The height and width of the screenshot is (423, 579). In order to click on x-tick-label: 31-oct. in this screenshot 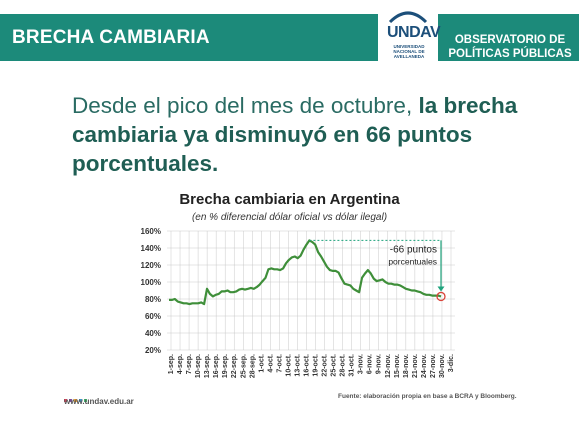, I will do `click(352, 365)`.